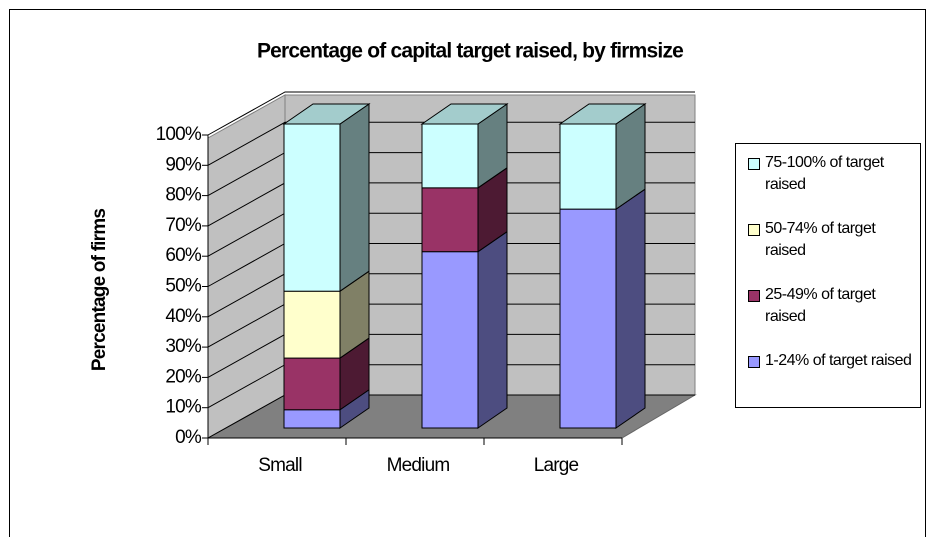 Image resolution: width=936 pixels, height=537 pixels. What do you see at coordinates (820, 239) in the screenshot?
I see `legend-label: 50-74% of target raised` at bounding box center [820, 239].